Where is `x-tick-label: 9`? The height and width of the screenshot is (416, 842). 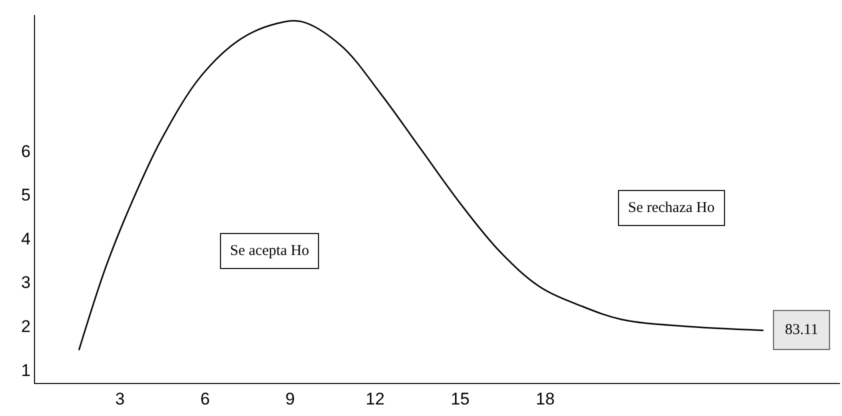 x-tick-label: 9 is located at coordinates (290, 398).